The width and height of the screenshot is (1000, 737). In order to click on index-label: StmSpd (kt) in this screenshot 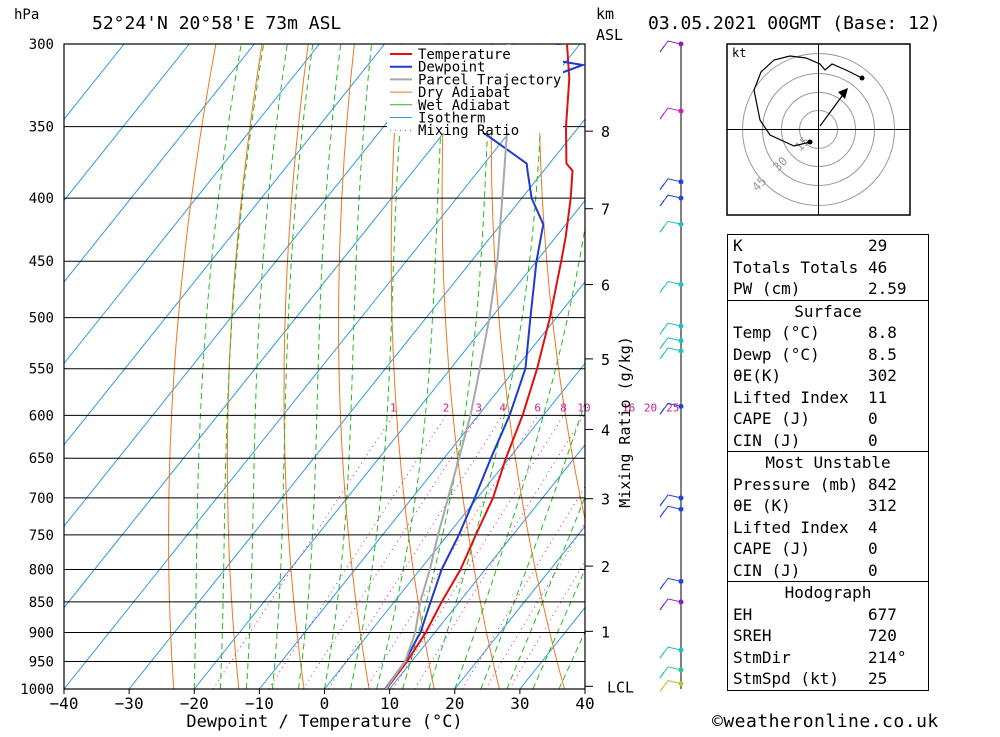, I will do `click(786, 678)`.